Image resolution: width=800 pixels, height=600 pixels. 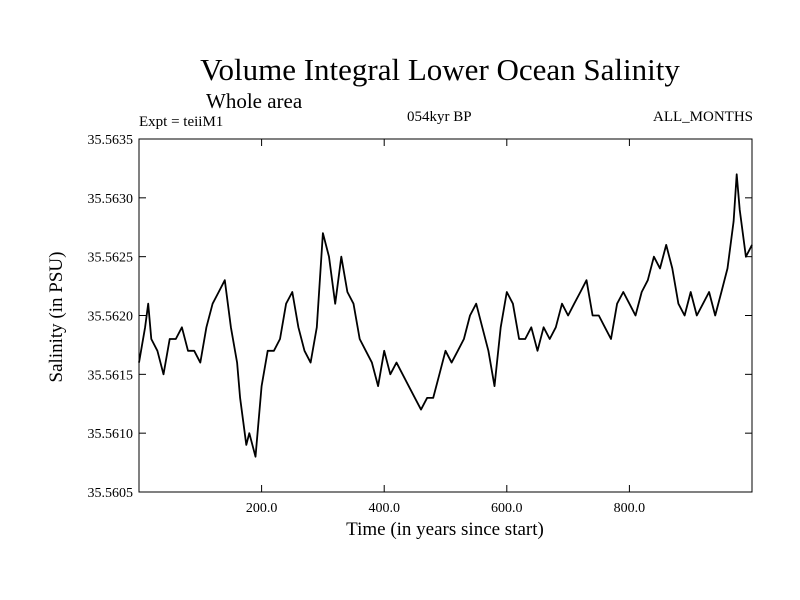 What do you see at coordinates (181, 122) in the screenshot?
I see `experiment-label: Expt = teiiM1` at bounding box center [181, 122].